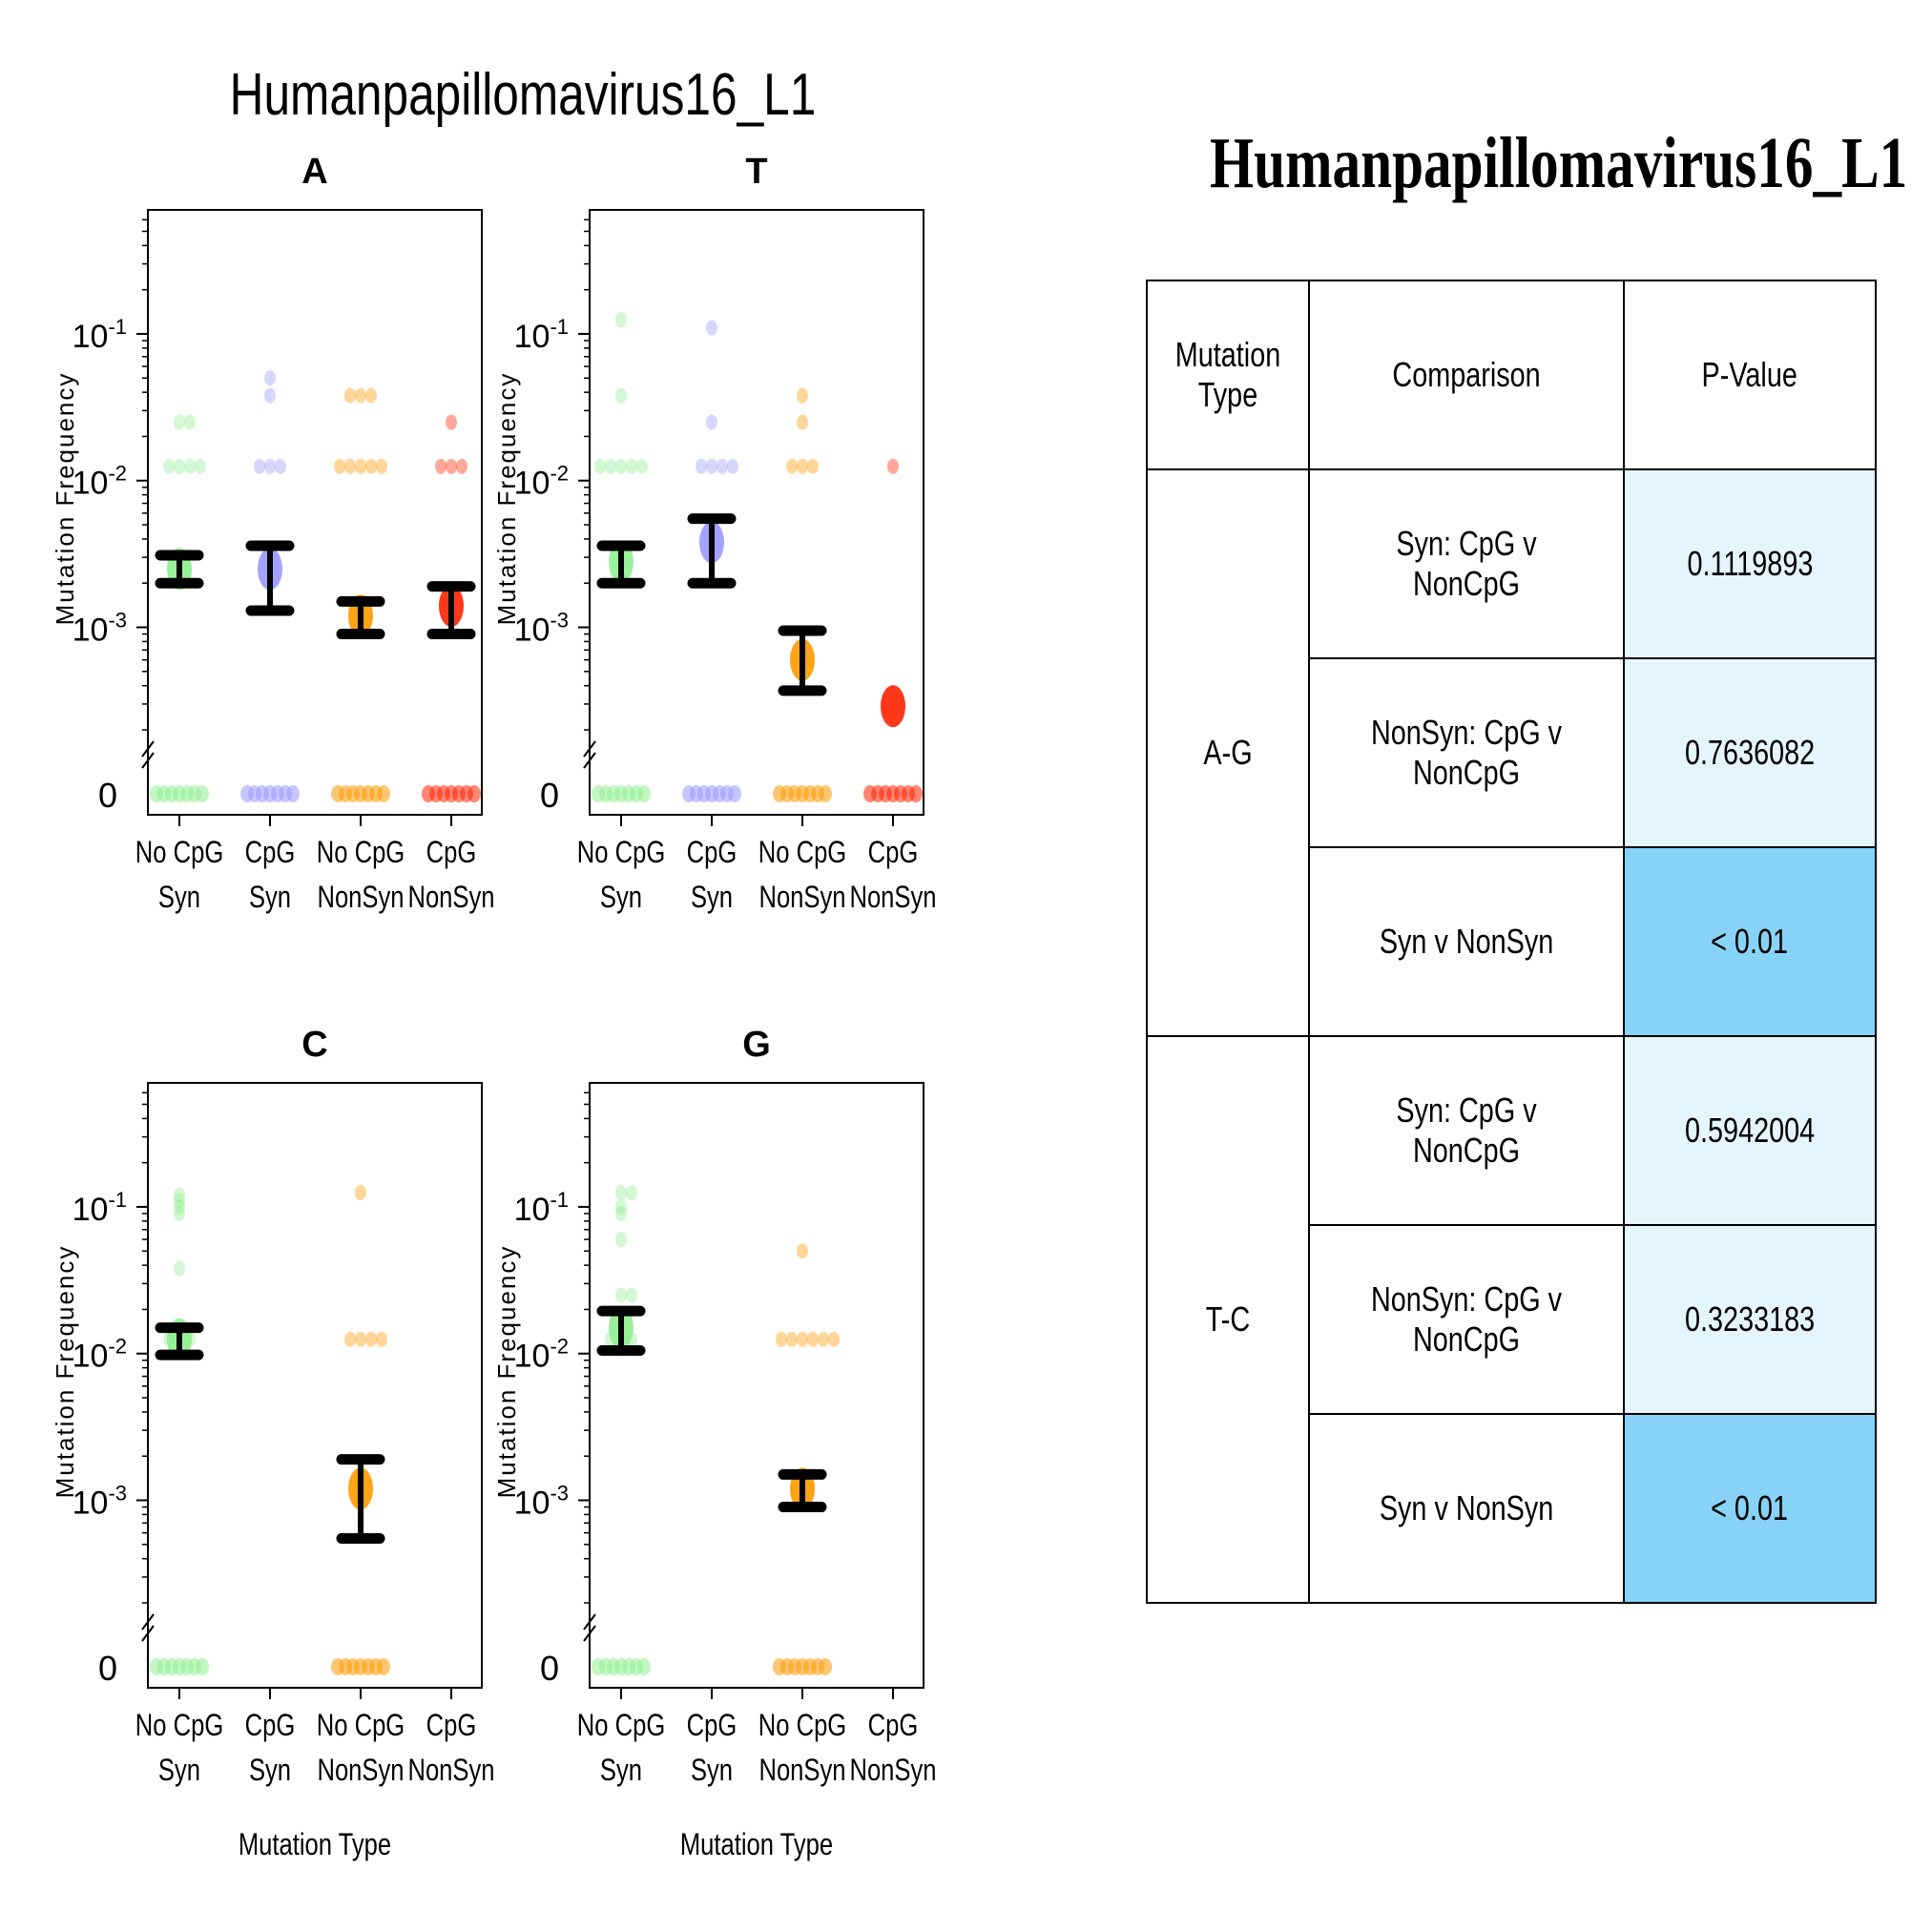 This screenshot has height=1932, width=1932. What do you see at coordinates (1750, 375) in the screenshot?
I see `header-p-value: P-Value` at bounding box center [1750, 375].